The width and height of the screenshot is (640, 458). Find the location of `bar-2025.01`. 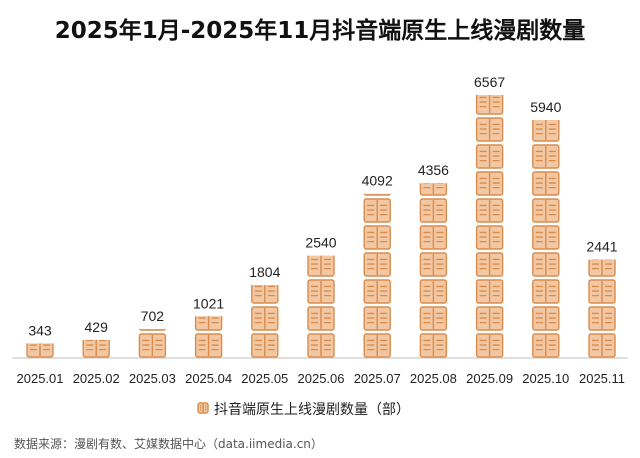

bar-2025.01 is located at coordinates (40, 350).